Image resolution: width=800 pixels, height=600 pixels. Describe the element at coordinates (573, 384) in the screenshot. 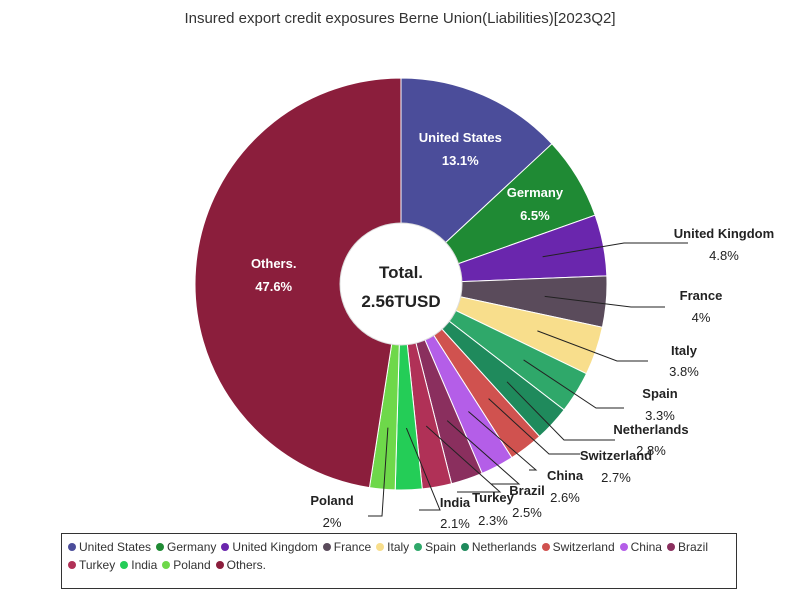

I see `leader-line-spain` at that location.